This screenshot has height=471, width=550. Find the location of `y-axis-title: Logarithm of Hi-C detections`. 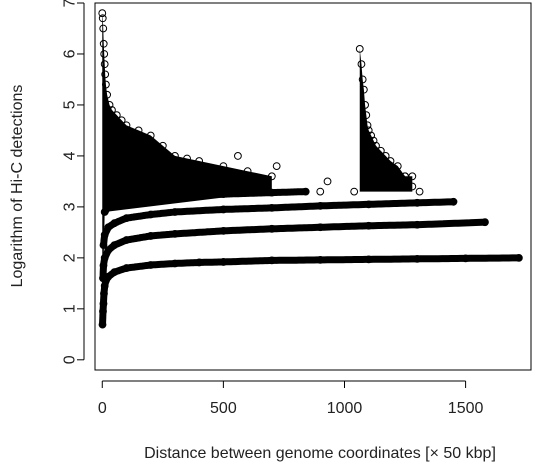

y-axis-title: Logarithm of Hi-C detections is located at coordinates (17, 186).